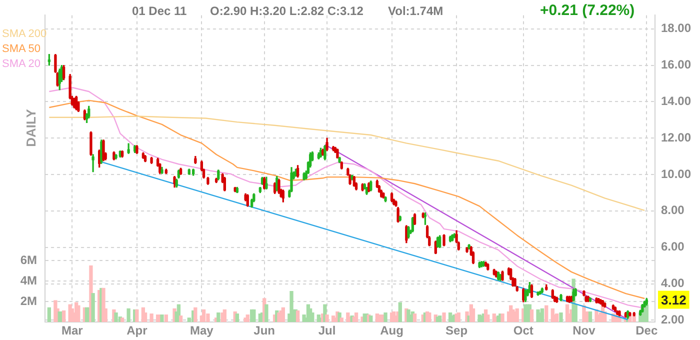 The width and height of the screenshot is (700, 340). Describe the element at coordinates (676, 28) in the screenshot. I see `y-tick-label: 18.00` at that location.